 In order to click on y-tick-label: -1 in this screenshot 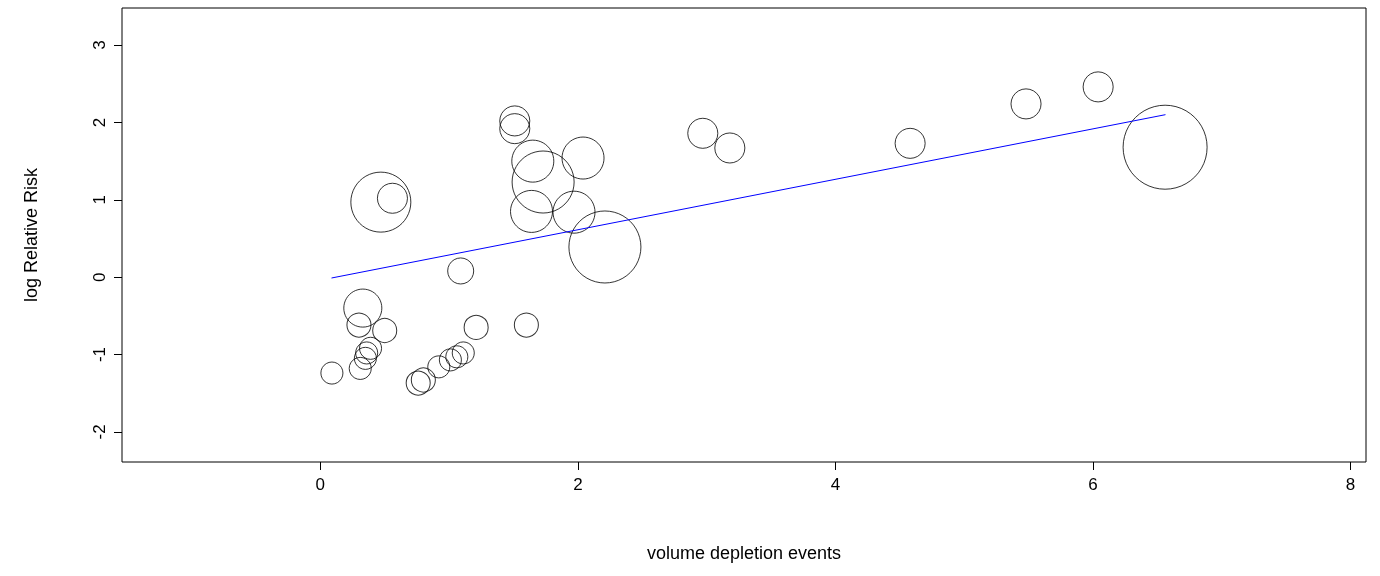, I will do `click(99, 354)`.